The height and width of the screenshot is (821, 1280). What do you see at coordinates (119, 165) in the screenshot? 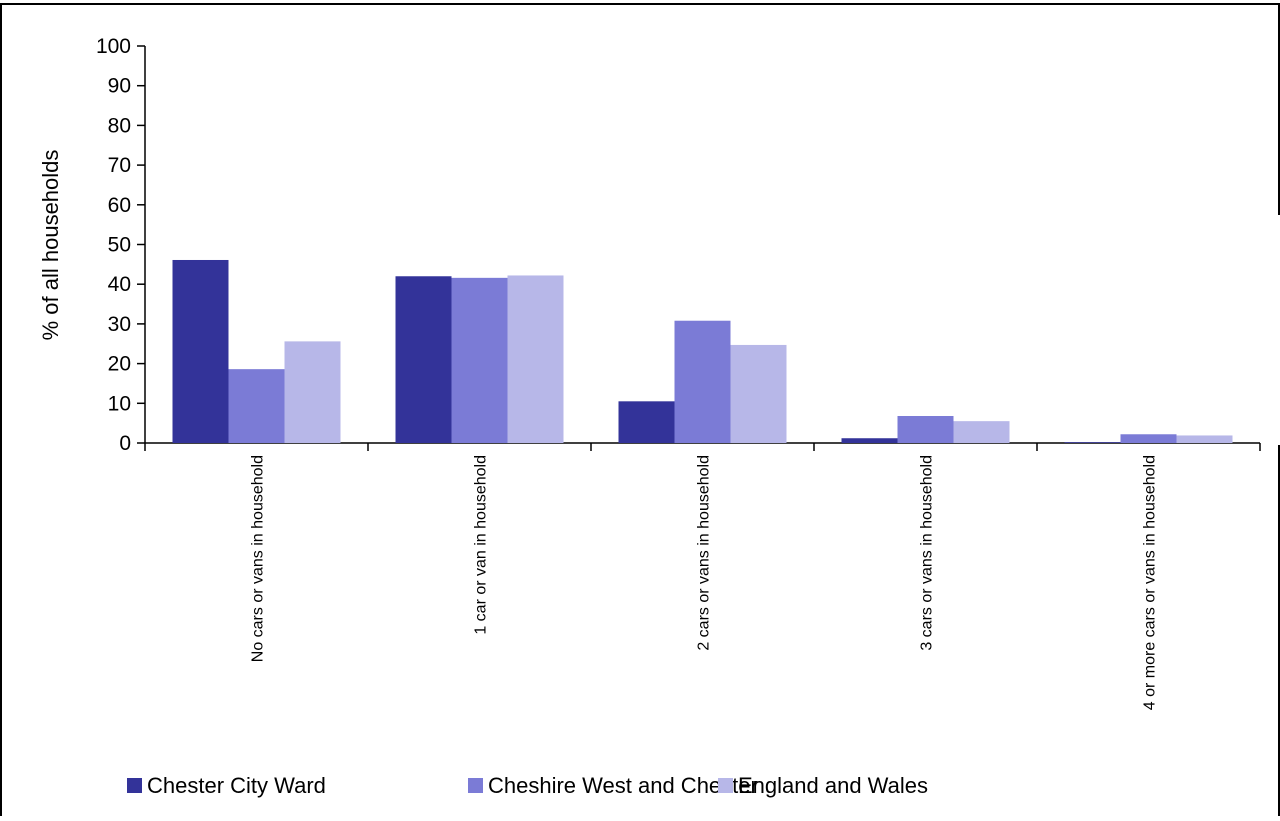
I see `y-tick-label: 70` at bounding box center [119, 165].